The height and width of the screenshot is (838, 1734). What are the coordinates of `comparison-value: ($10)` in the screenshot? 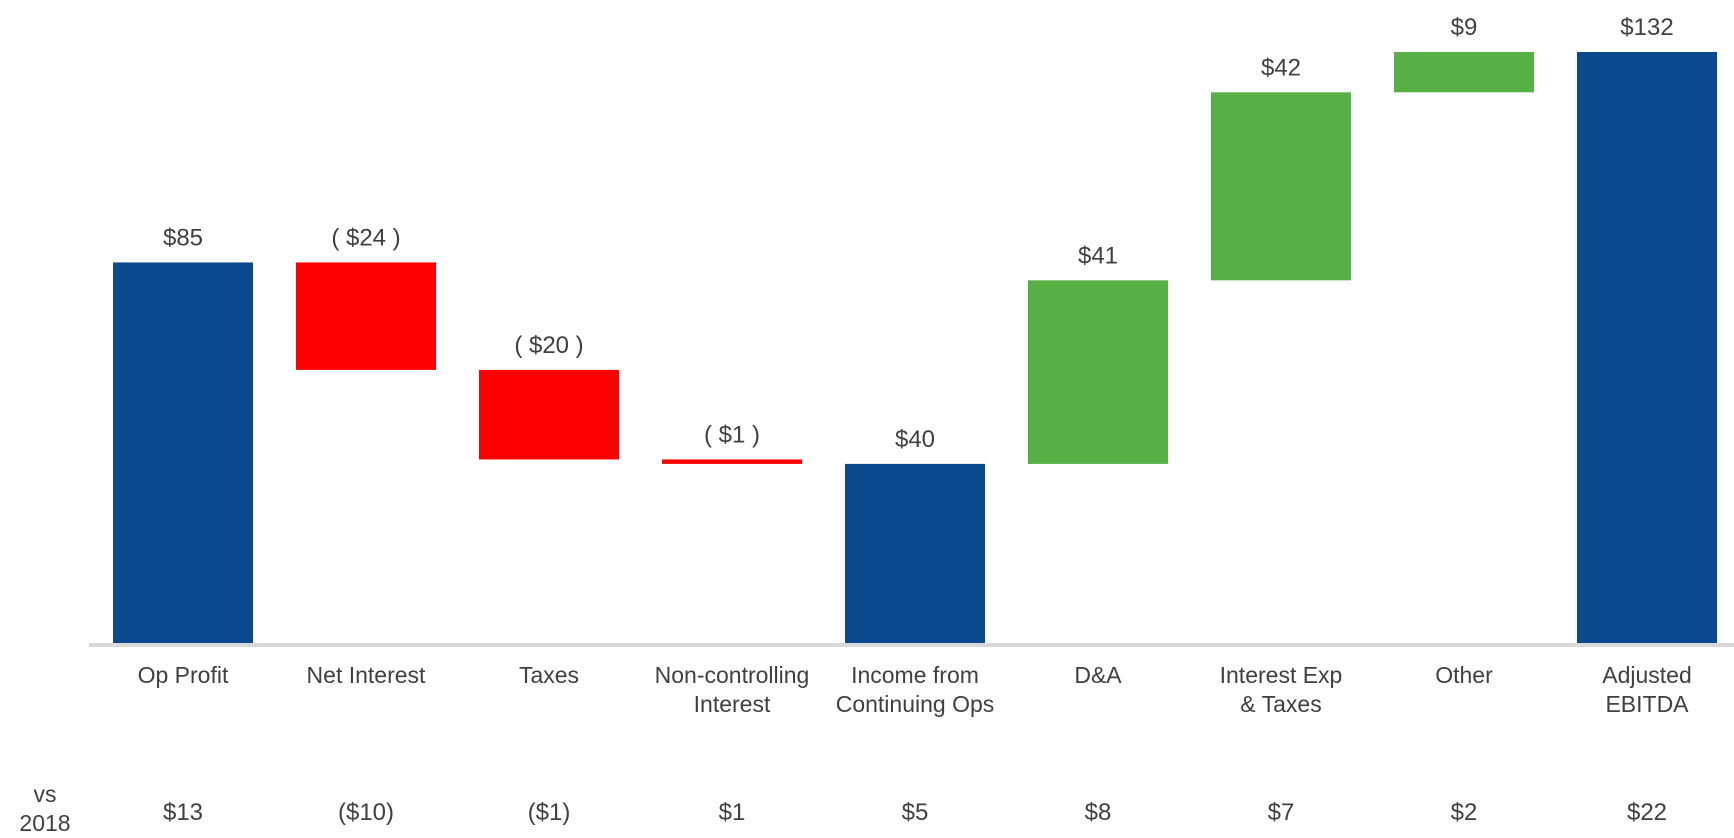 It's located at (366, 812).